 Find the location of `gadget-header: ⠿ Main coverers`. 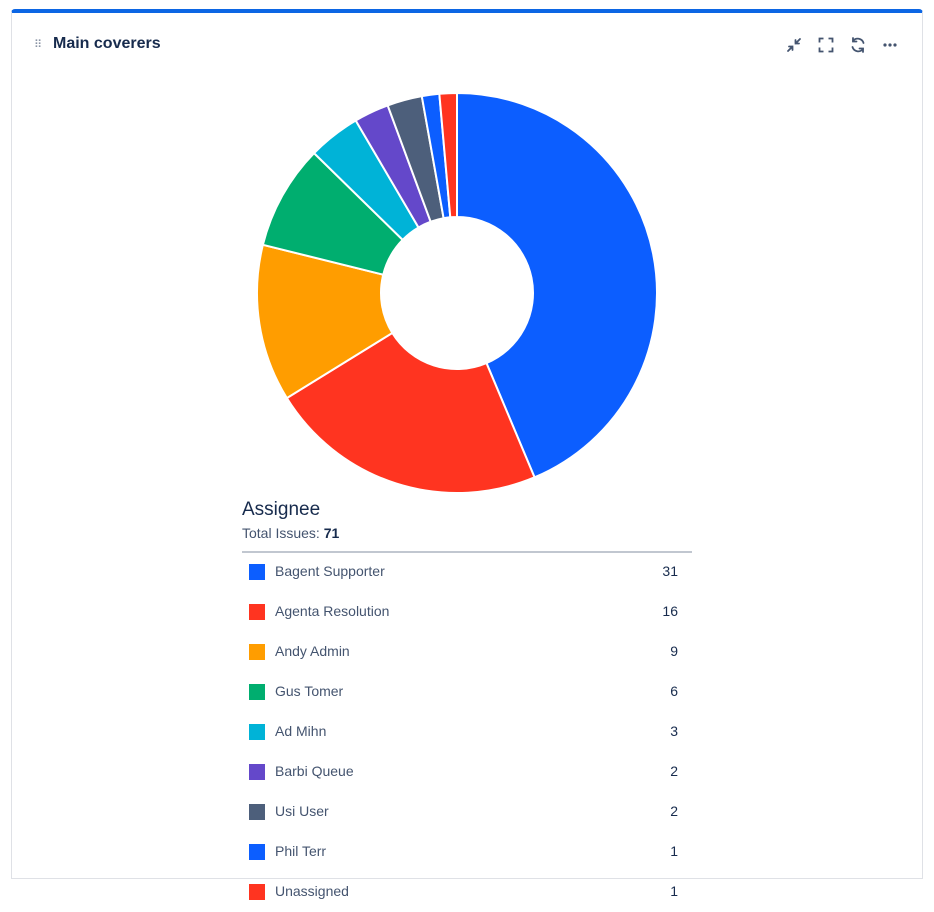

gadget-header: ⠿ Main coverers is located at coordinates (467, 43).